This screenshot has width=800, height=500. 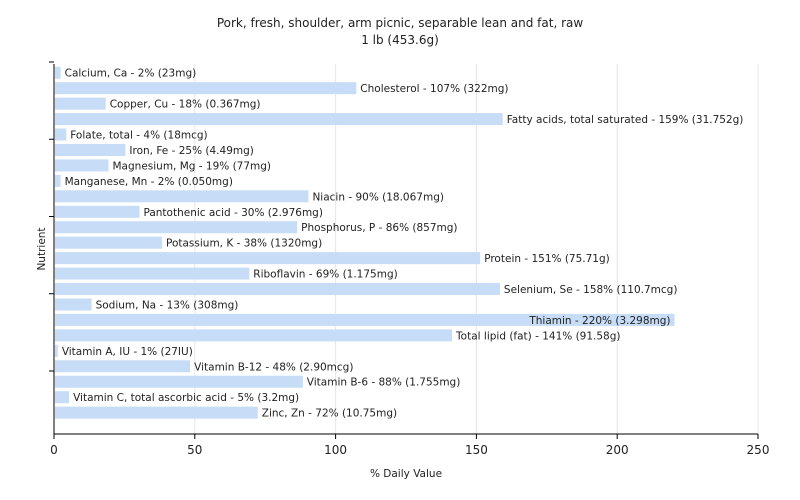 What do you see at coordinates (409, 445) in the screenshot?
I see `x-ticks: 0 50 100 150 200 250` at bounding box center [409, 445].